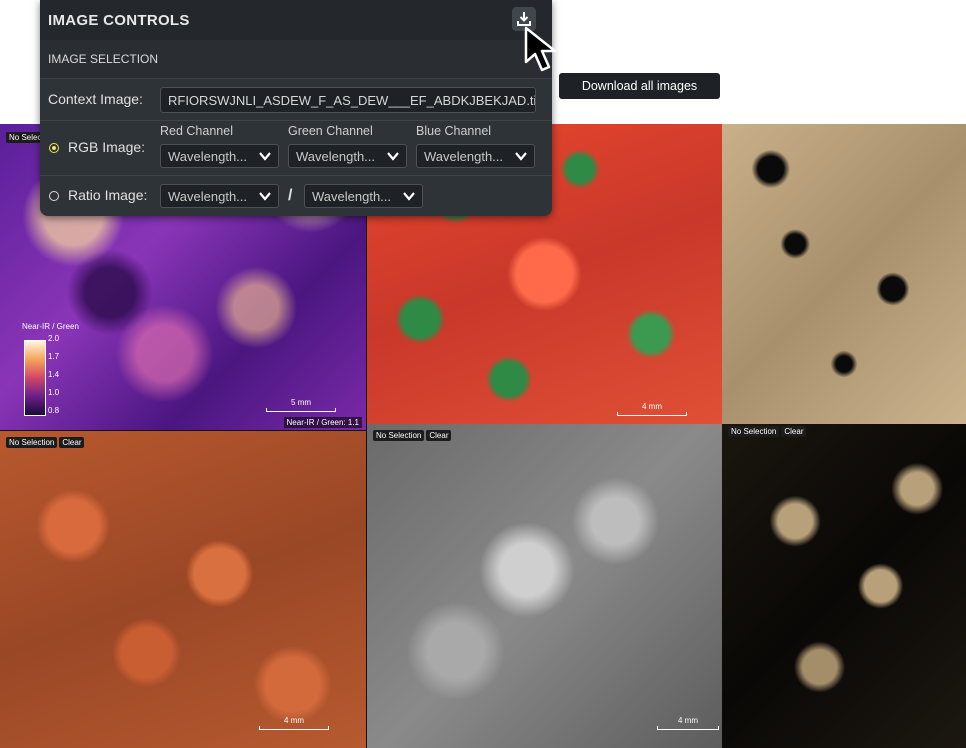 Image resolution: width=966 pixels, height=748 pixels. I want to click on colorbar-legend: Near-IR / Green 2.0 1.7 1.4 1.0 0.8, so click(50, 369).